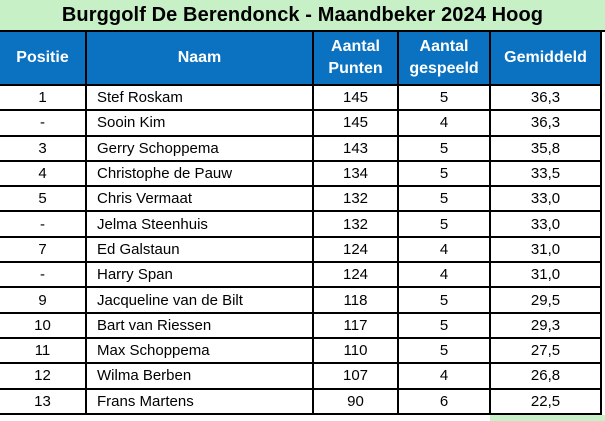 This screenshot has height=421, width=605. I want to click on cell-punten: 107, so click(355, 376).